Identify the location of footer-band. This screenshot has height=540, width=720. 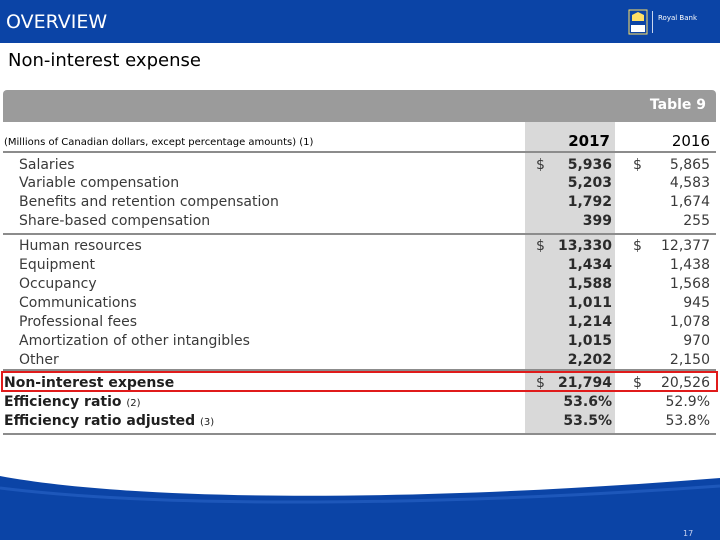
(360, 504).